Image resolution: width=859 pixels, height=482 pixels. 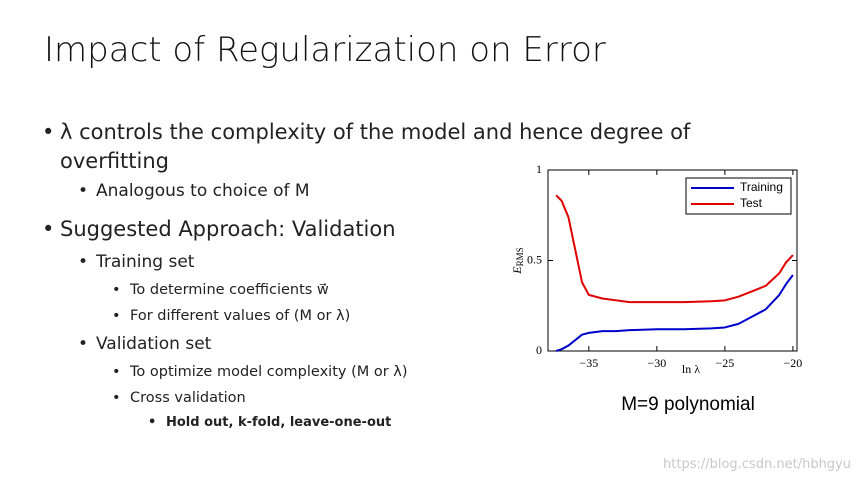 What do you see at coordinates (691, 369) in the screenshot?
I see `x-axis-label: ln λ` at bounding box center [691, 369].